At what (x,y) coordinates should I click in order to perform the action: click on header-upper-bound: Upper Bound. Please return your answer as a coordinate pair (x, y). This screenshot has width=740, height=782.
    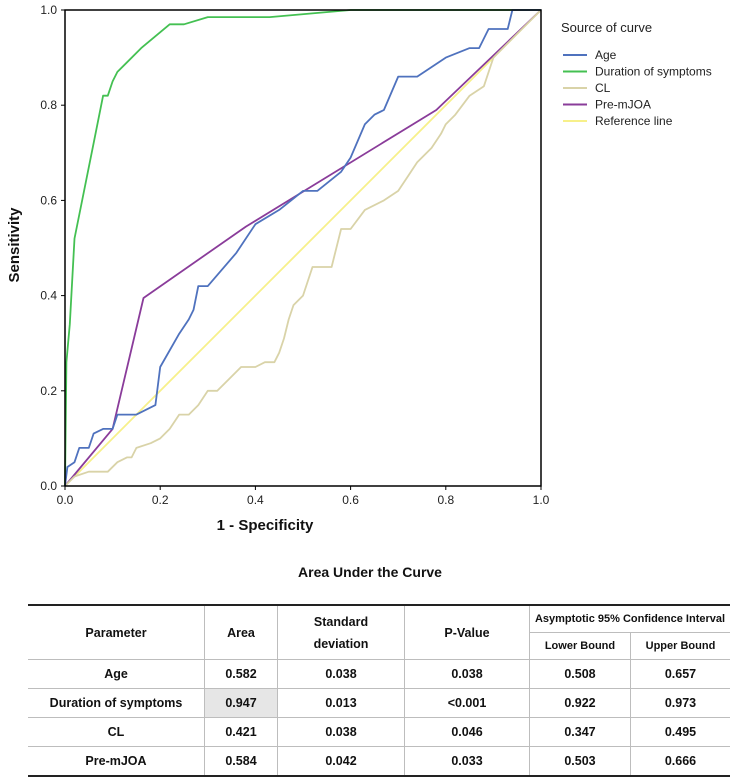
    Looking at the image, I should click on (679, 646).